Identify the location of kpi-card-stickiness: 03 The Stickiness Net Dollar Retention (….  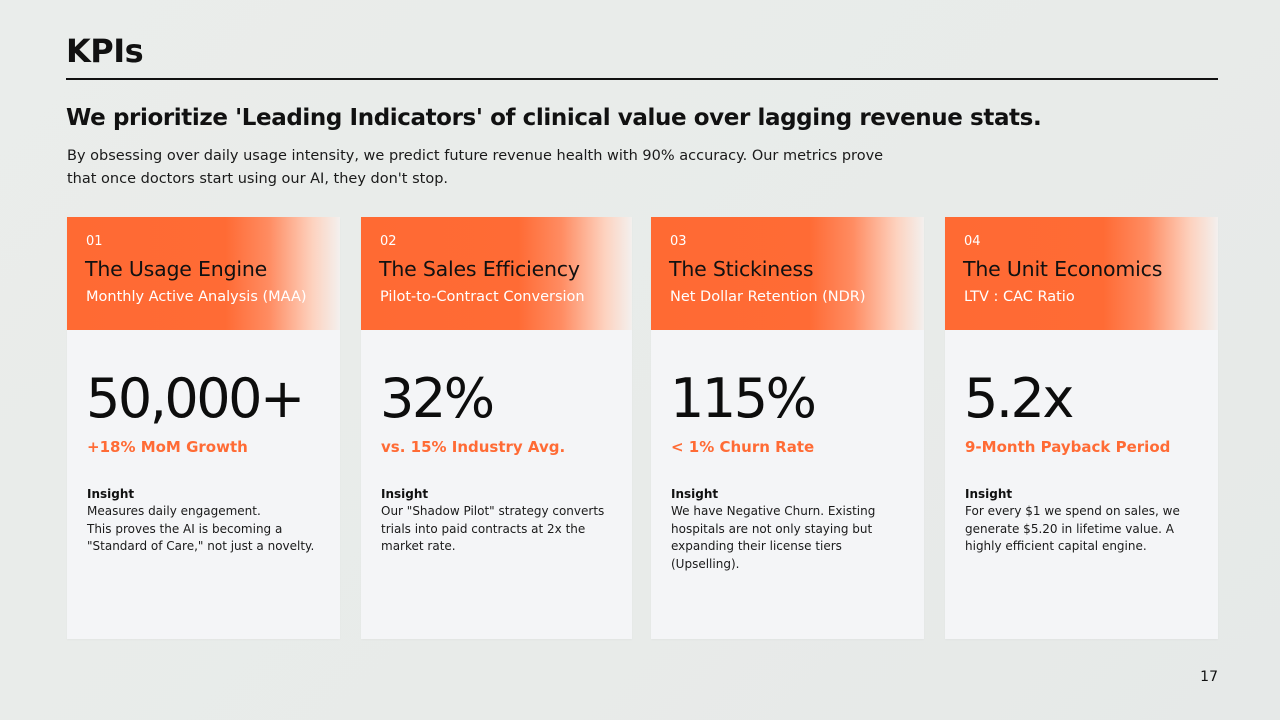
(787, 428).